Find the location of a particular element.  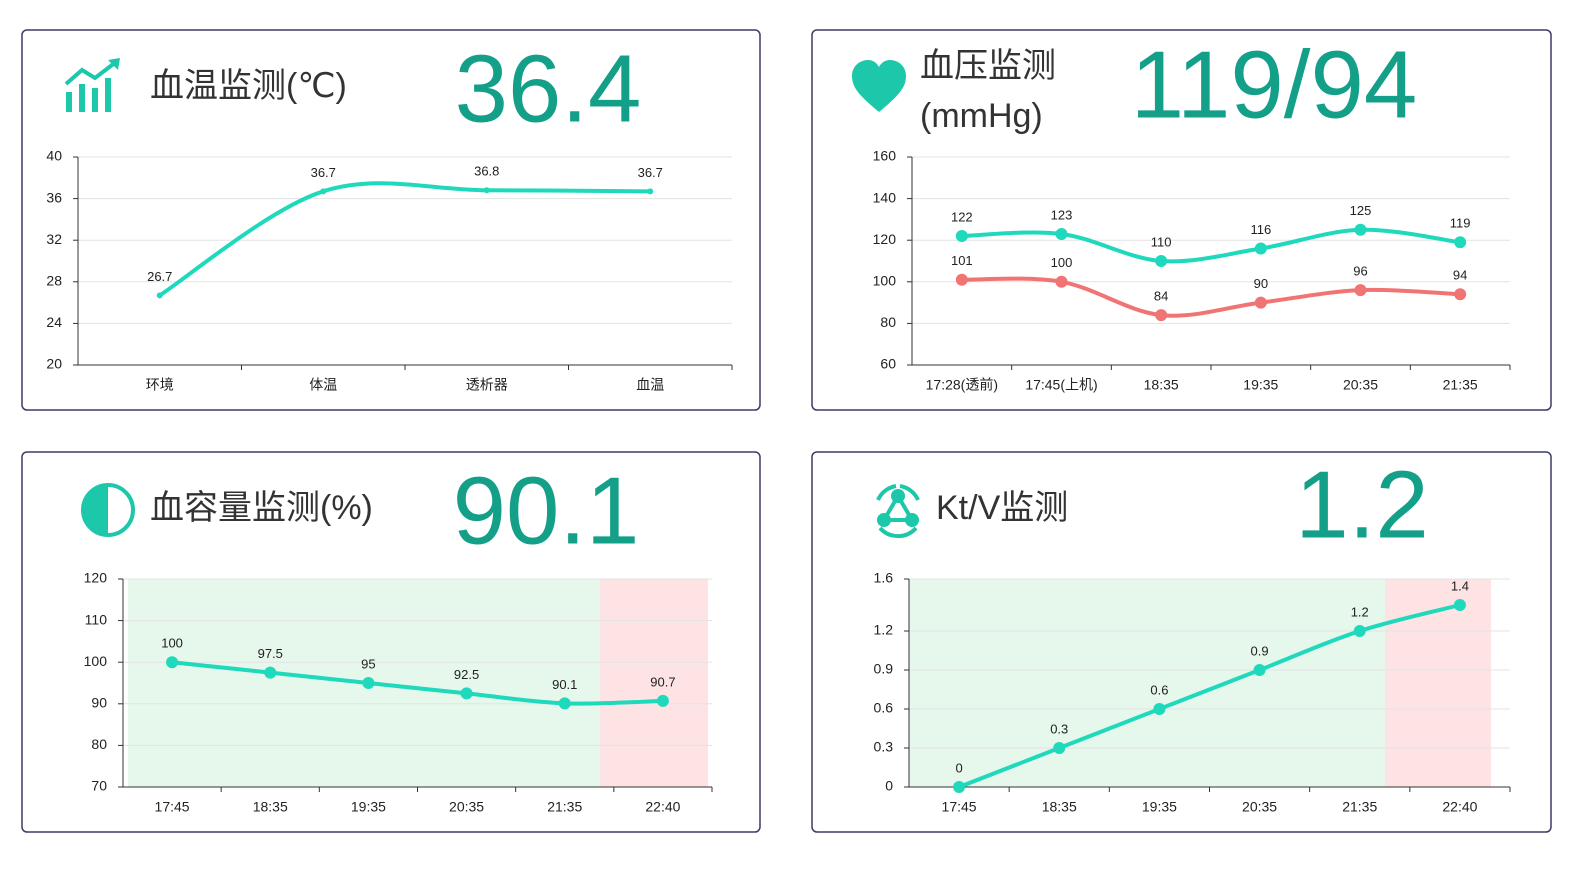

x-tick-label: 20:35 is located at coordinates (466, 807).